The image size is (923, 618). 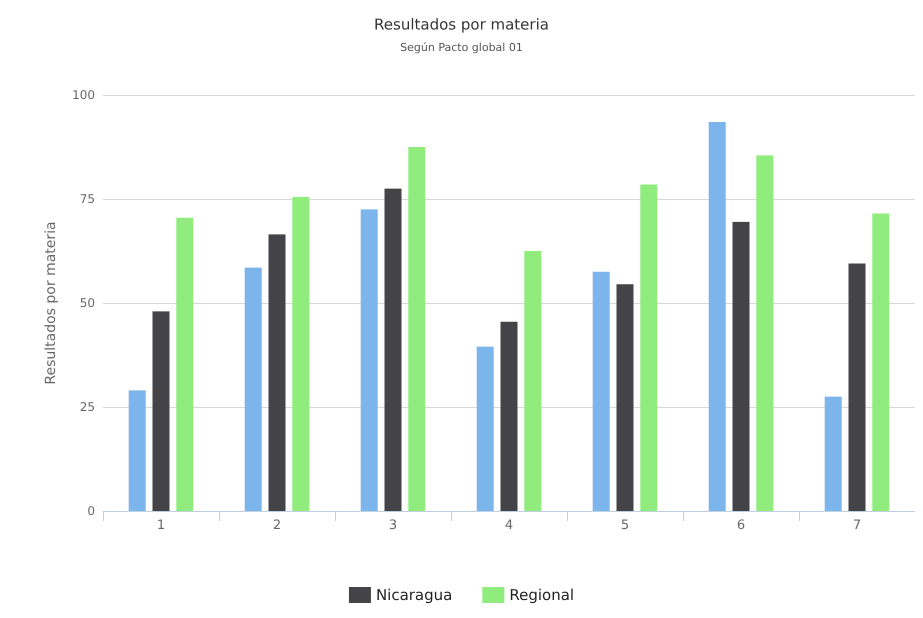 I want to click on y-tick-label: 50, so click(x=87, y=303).